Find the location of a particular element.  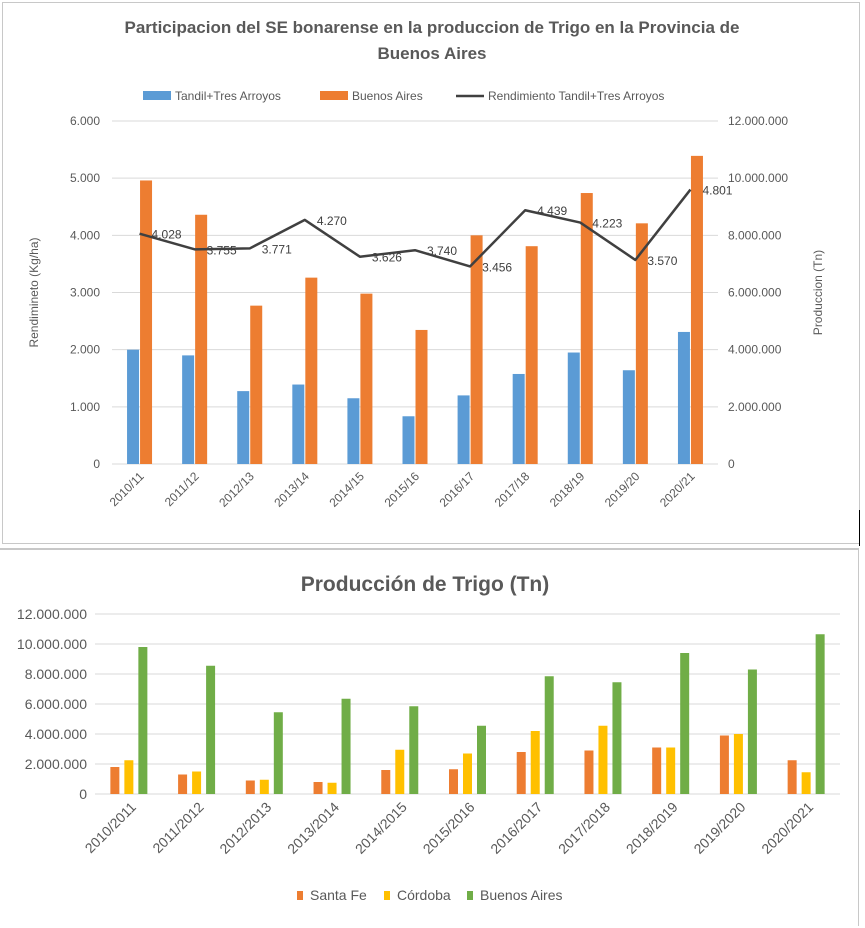

y-tick-label: 12.000.000 is located at coordinates (52, 614).